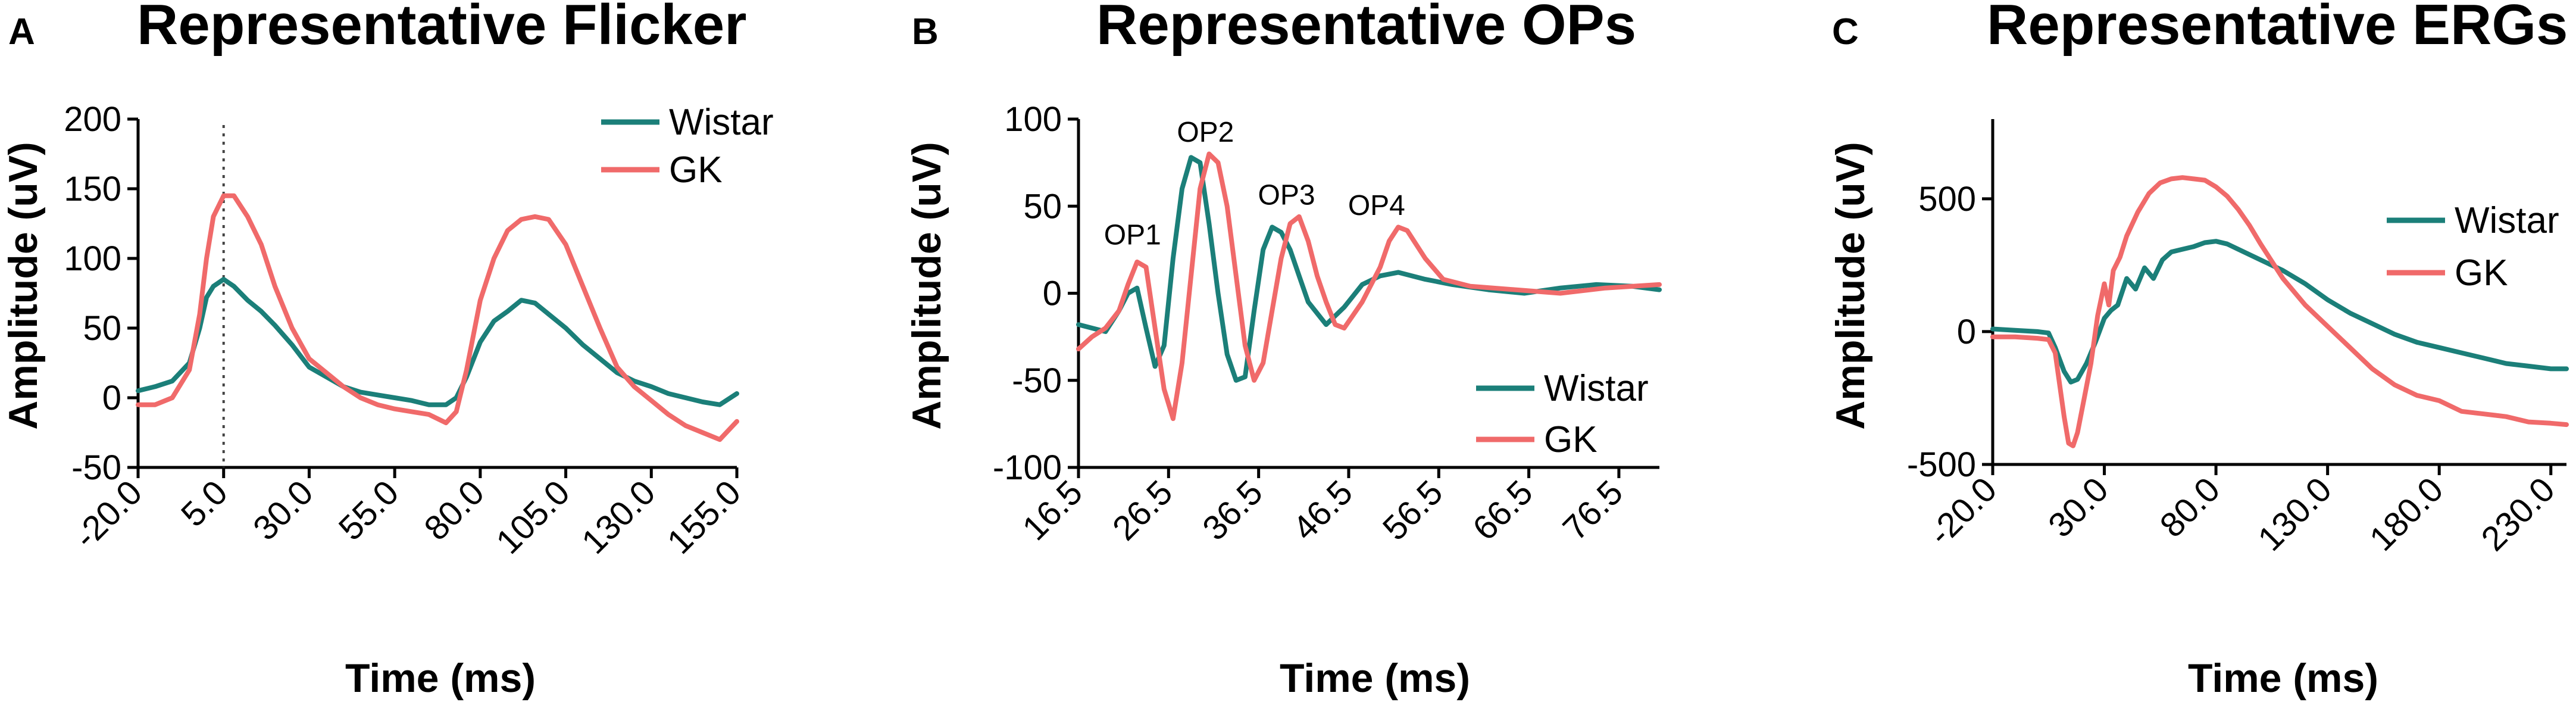 This screenshot has height=705, width=2576. What do you see at coordinates (1502, 510) in the screenshot?
I see `x-tick-label: 66.5` at bounding box center [1502, 510].